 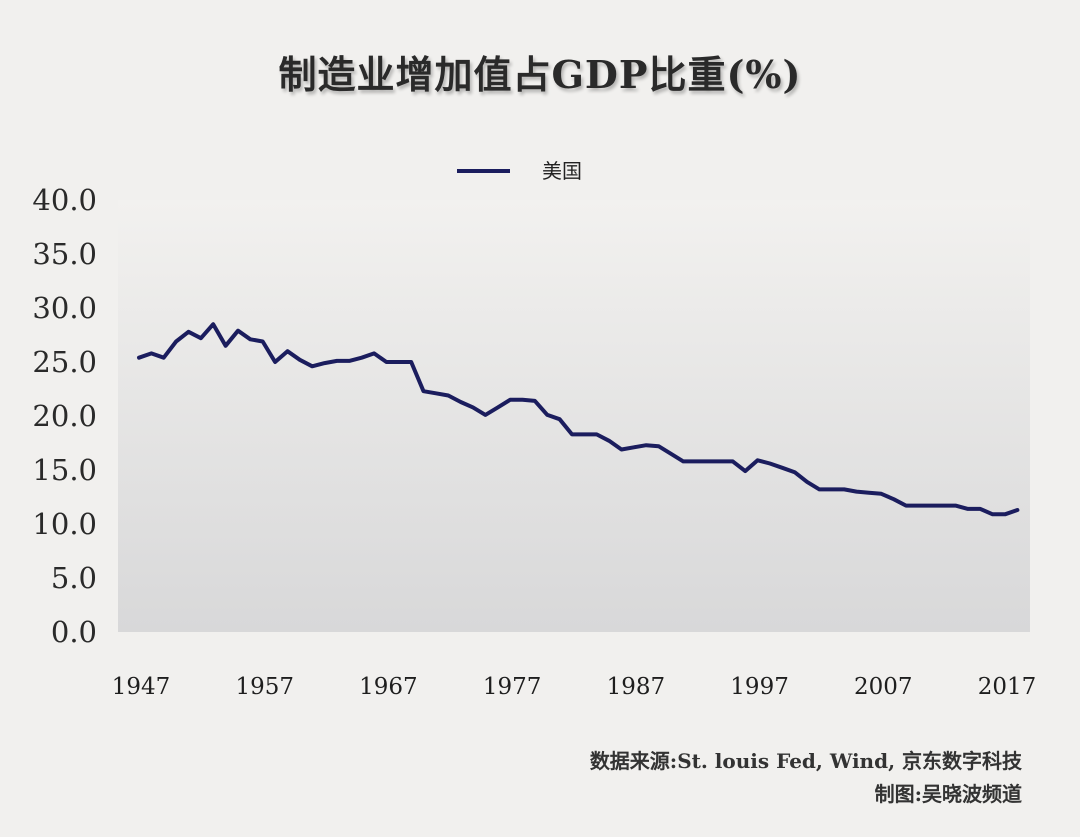 I want to click on x-tick-label: 1997, so click(x=759, y=687).